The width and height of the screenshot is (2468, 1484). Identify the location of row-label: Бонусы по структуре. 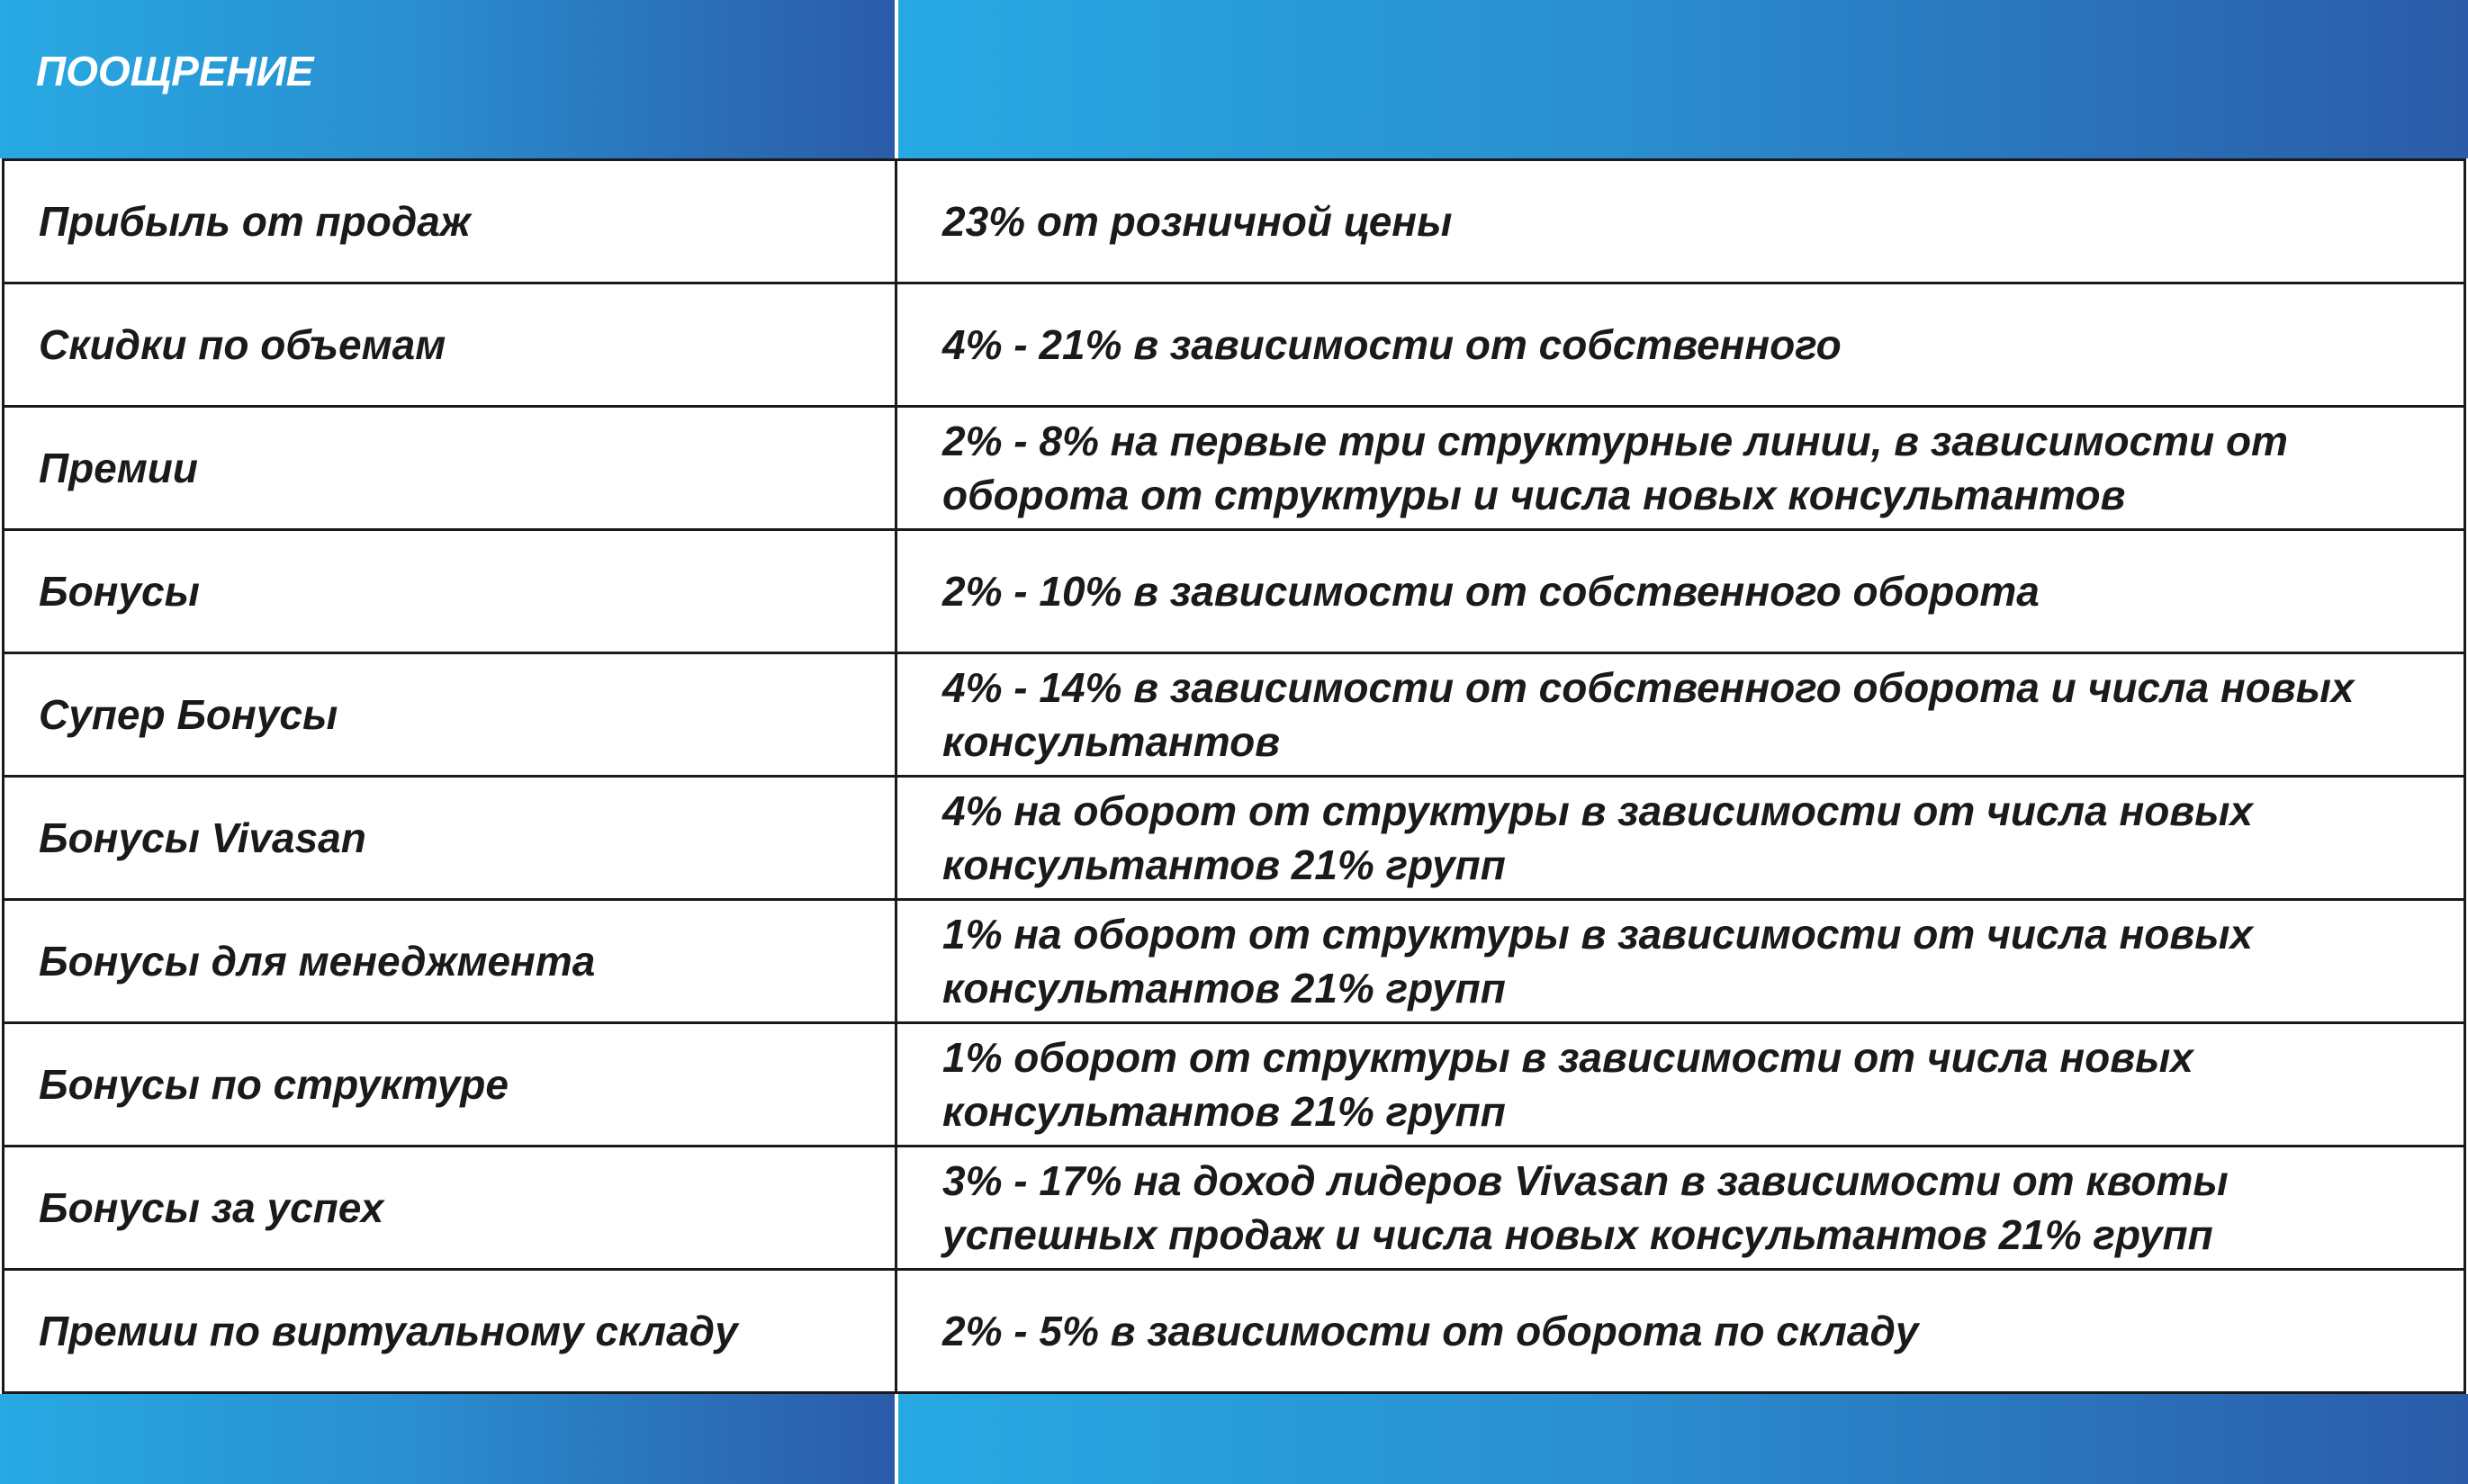
(451, 1084).